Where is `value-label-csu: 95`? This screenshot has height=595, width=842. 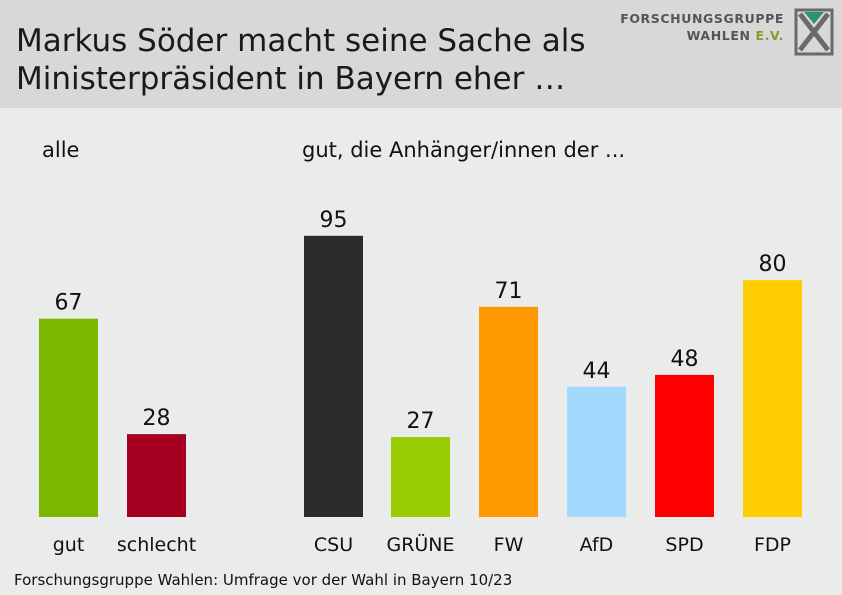
value-label-csu: 95 is located at coordinates (334, 220).